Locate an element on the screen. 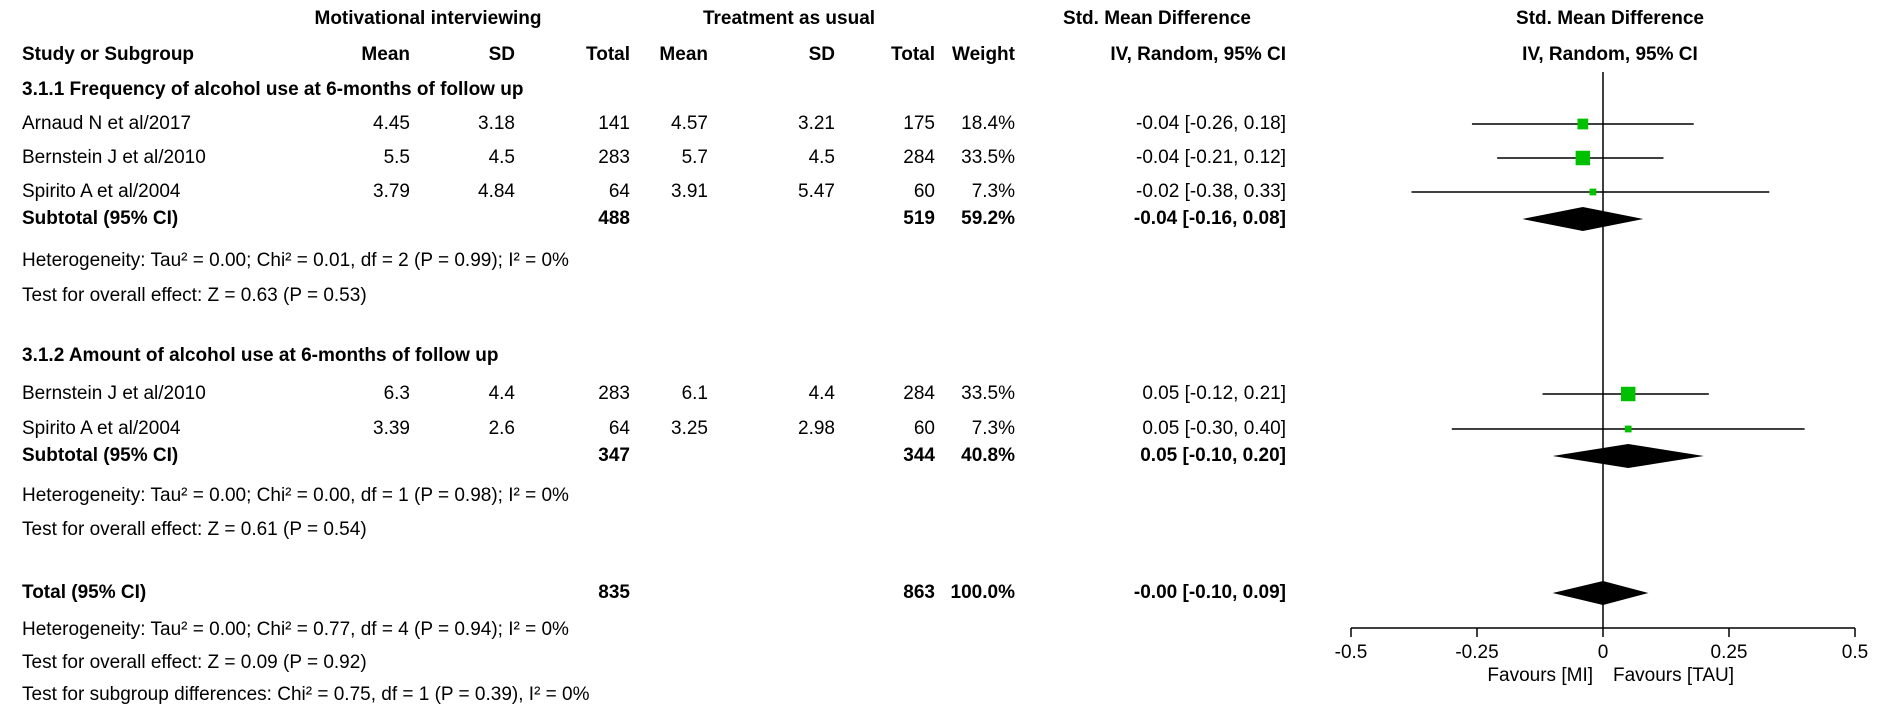 The width and height of the screenshot is (1902, 710). subtotal-effect-ci: 0.05 [-0.10, 0.20] is located at coordinates (1213, 455).